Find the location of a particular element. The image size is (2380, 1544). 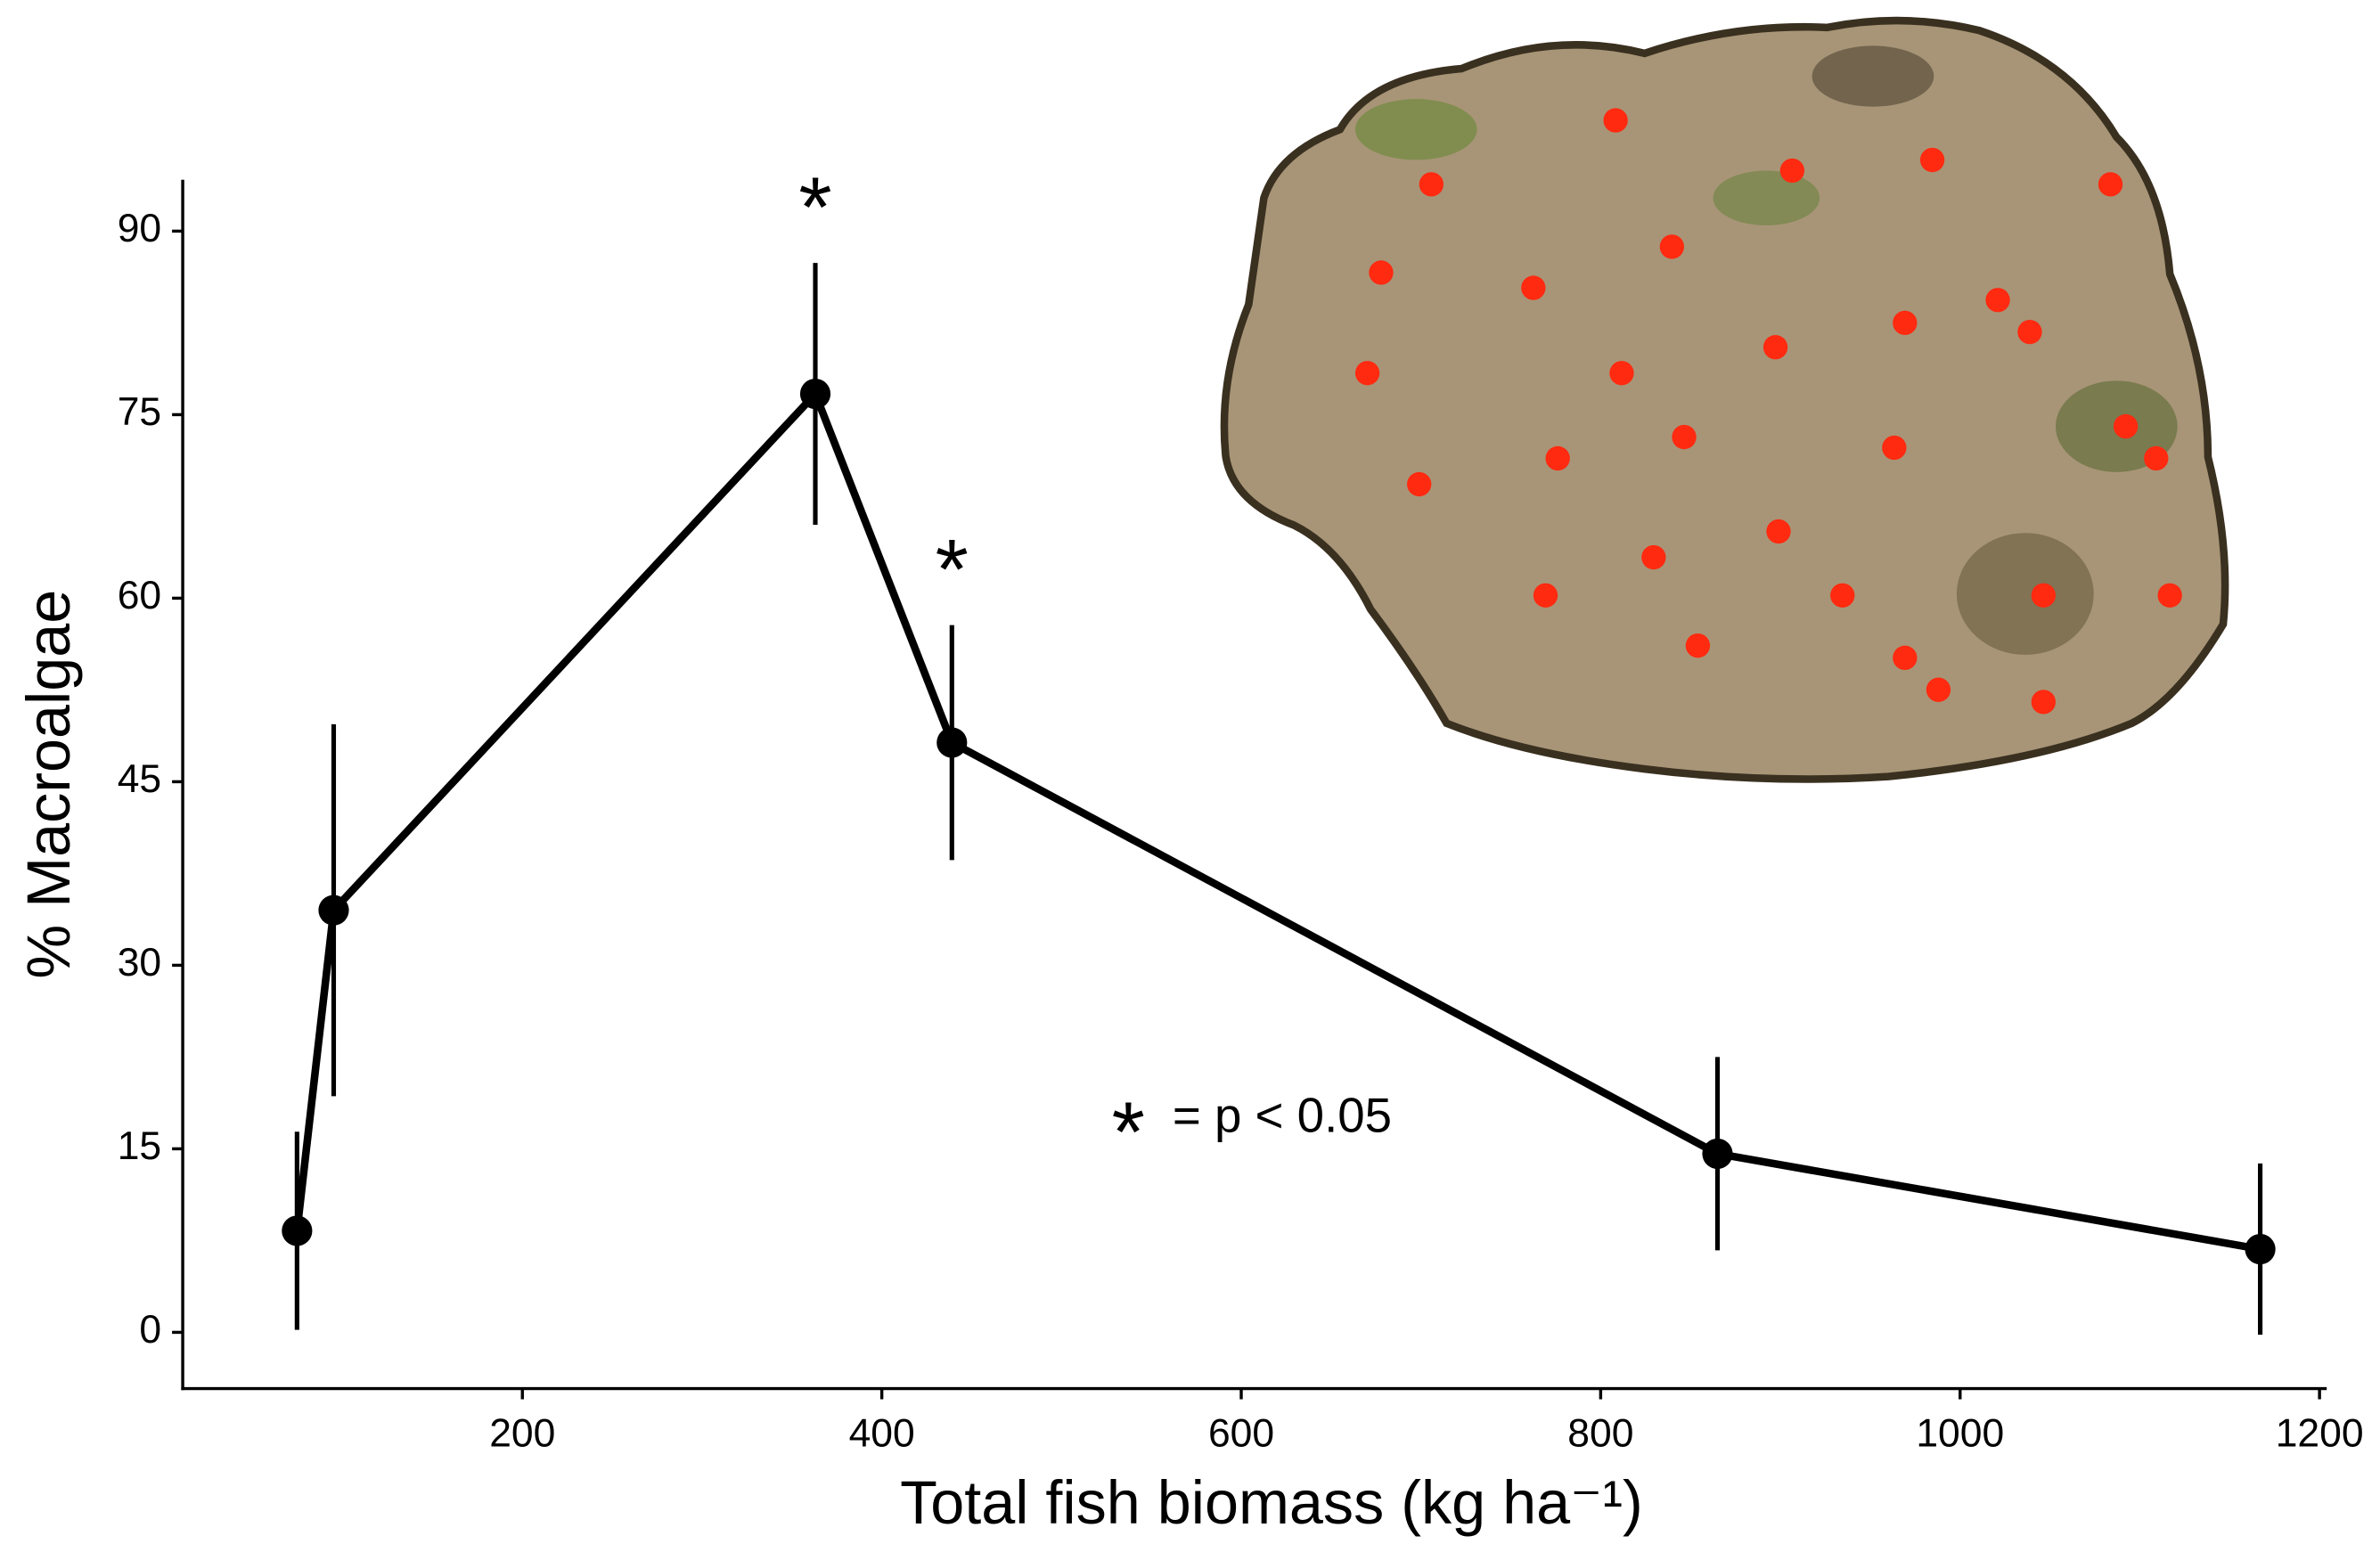

x-tick-label: 400 is located at coordinates (882, 1433).